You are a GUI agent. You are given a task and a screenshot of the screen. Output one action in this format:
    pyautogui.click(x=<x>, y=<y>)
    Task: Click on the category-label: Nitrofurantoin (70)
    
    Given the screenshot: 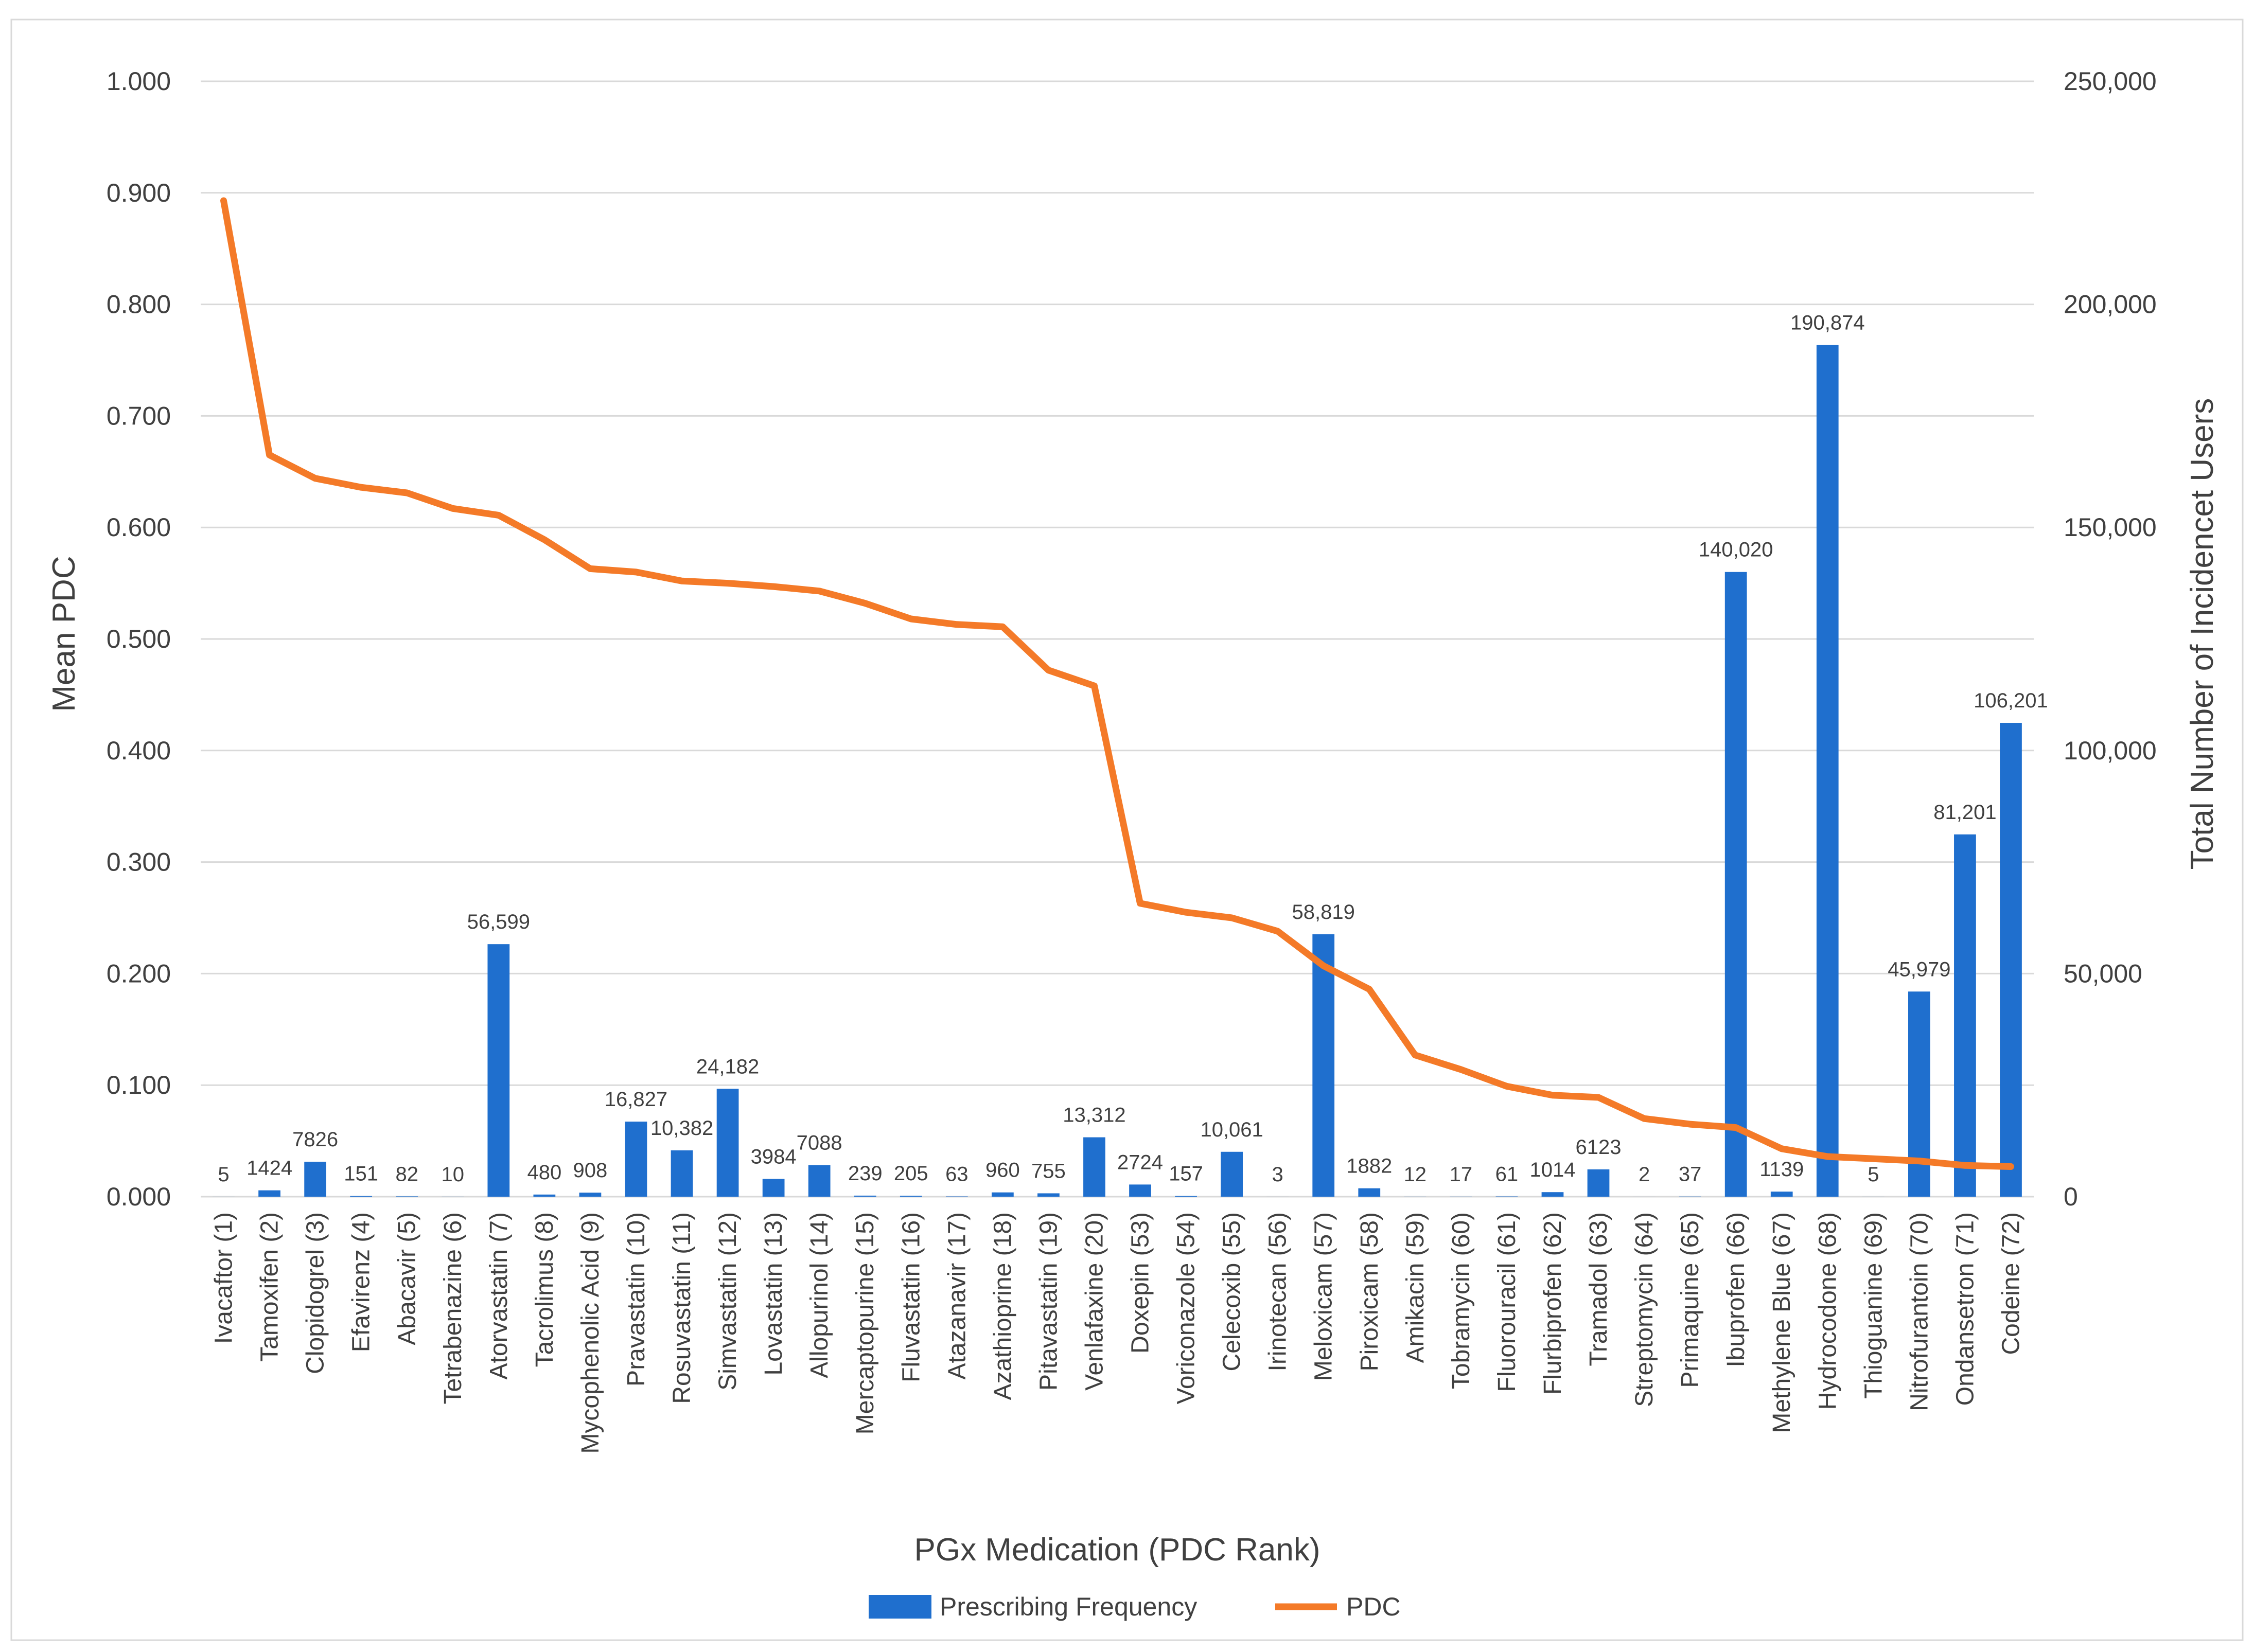 What is the action you would take?
    pyautogui.click(x=1919, y=1311)
    